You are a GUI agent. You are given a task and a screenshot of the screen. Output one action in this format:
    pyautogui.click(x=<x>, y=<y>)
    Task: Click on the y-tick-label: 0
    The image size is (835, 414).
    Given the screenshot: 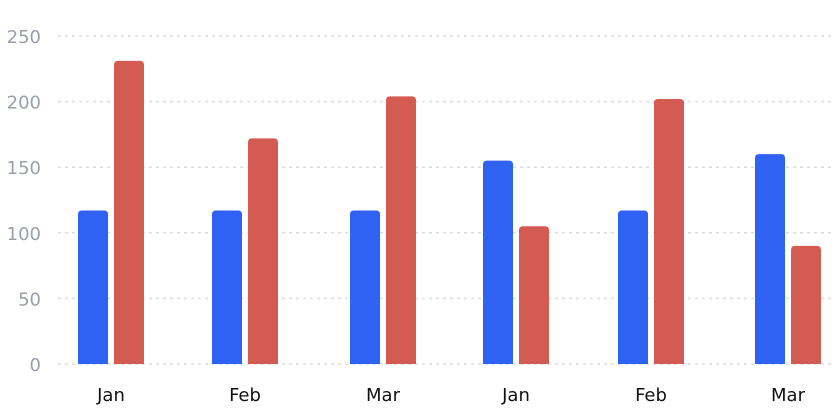 What is the action you would take?
    pyautogui.click(x=35, y=365)
    